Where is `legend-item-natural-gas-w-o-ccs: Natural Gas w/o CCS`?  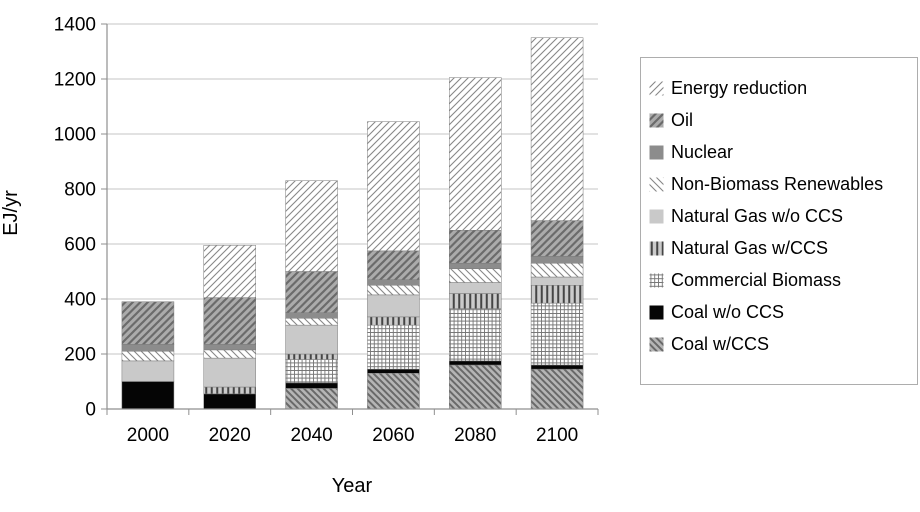
legend-item-natural-gas-w-o-ccs: Natural Gas w/o CCS is located at coordinates (783, 216).